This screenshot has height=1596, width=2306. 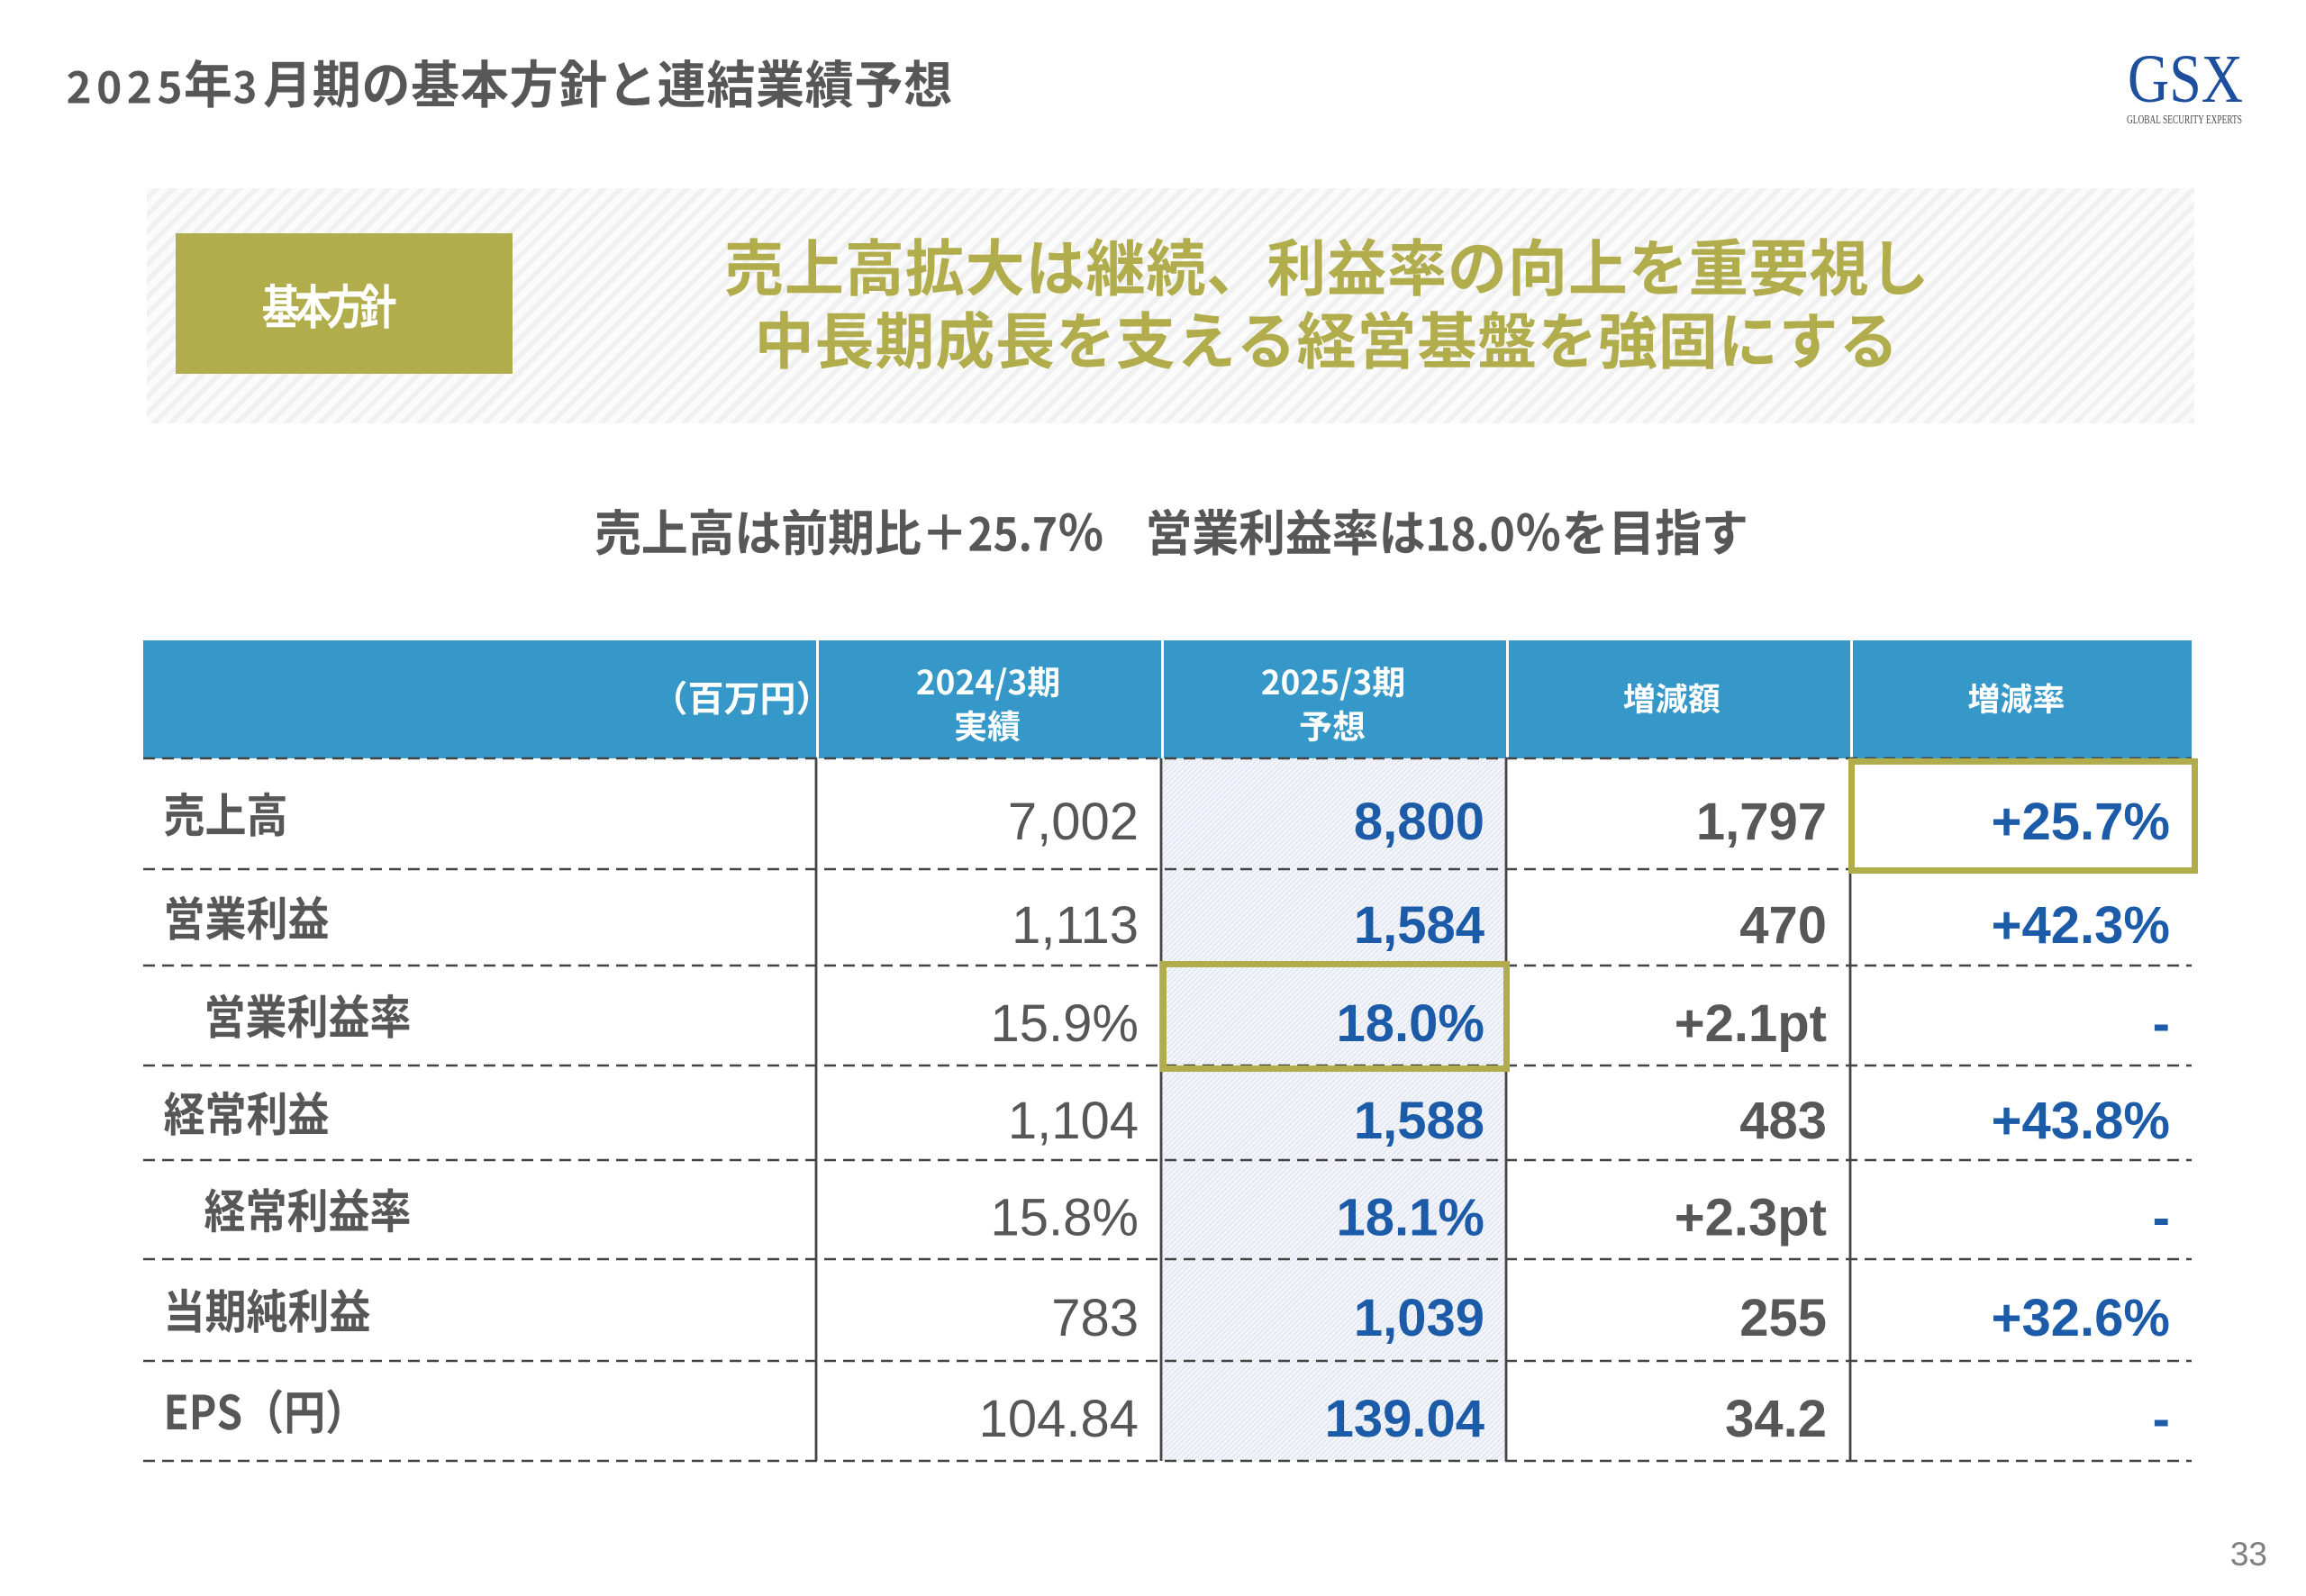 What do you see at coordinates (1761, 822) in the screenshot?
I see `svg-text: 1,797` at bounding box center [1761, 822].